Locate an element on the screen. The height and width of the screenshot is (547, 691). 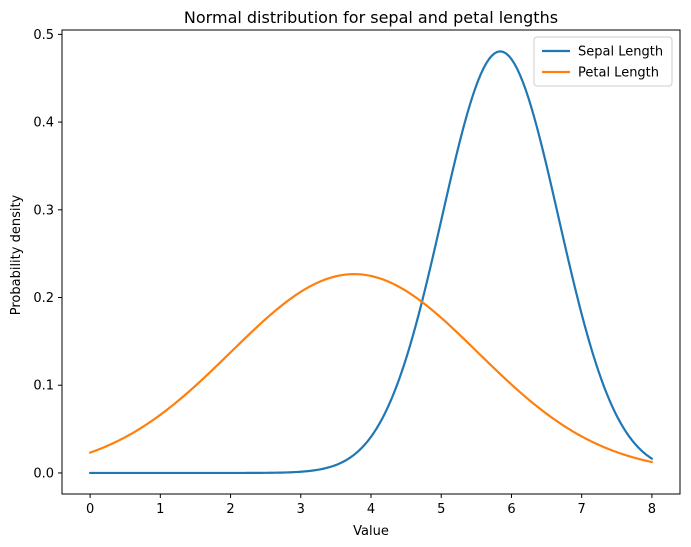
x-tick-label: 0 is located at coordinates (90, 509).